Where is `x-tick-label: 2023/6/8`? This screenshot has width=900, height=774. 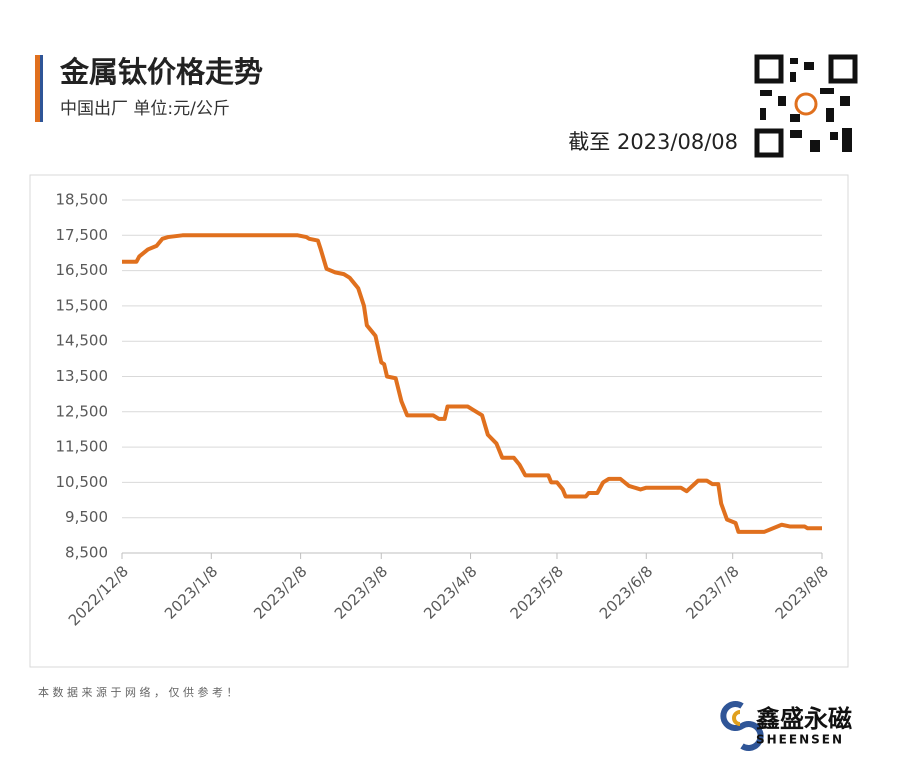 x-tick-label: 2023/6/8 is located at coordinates (626, 592).